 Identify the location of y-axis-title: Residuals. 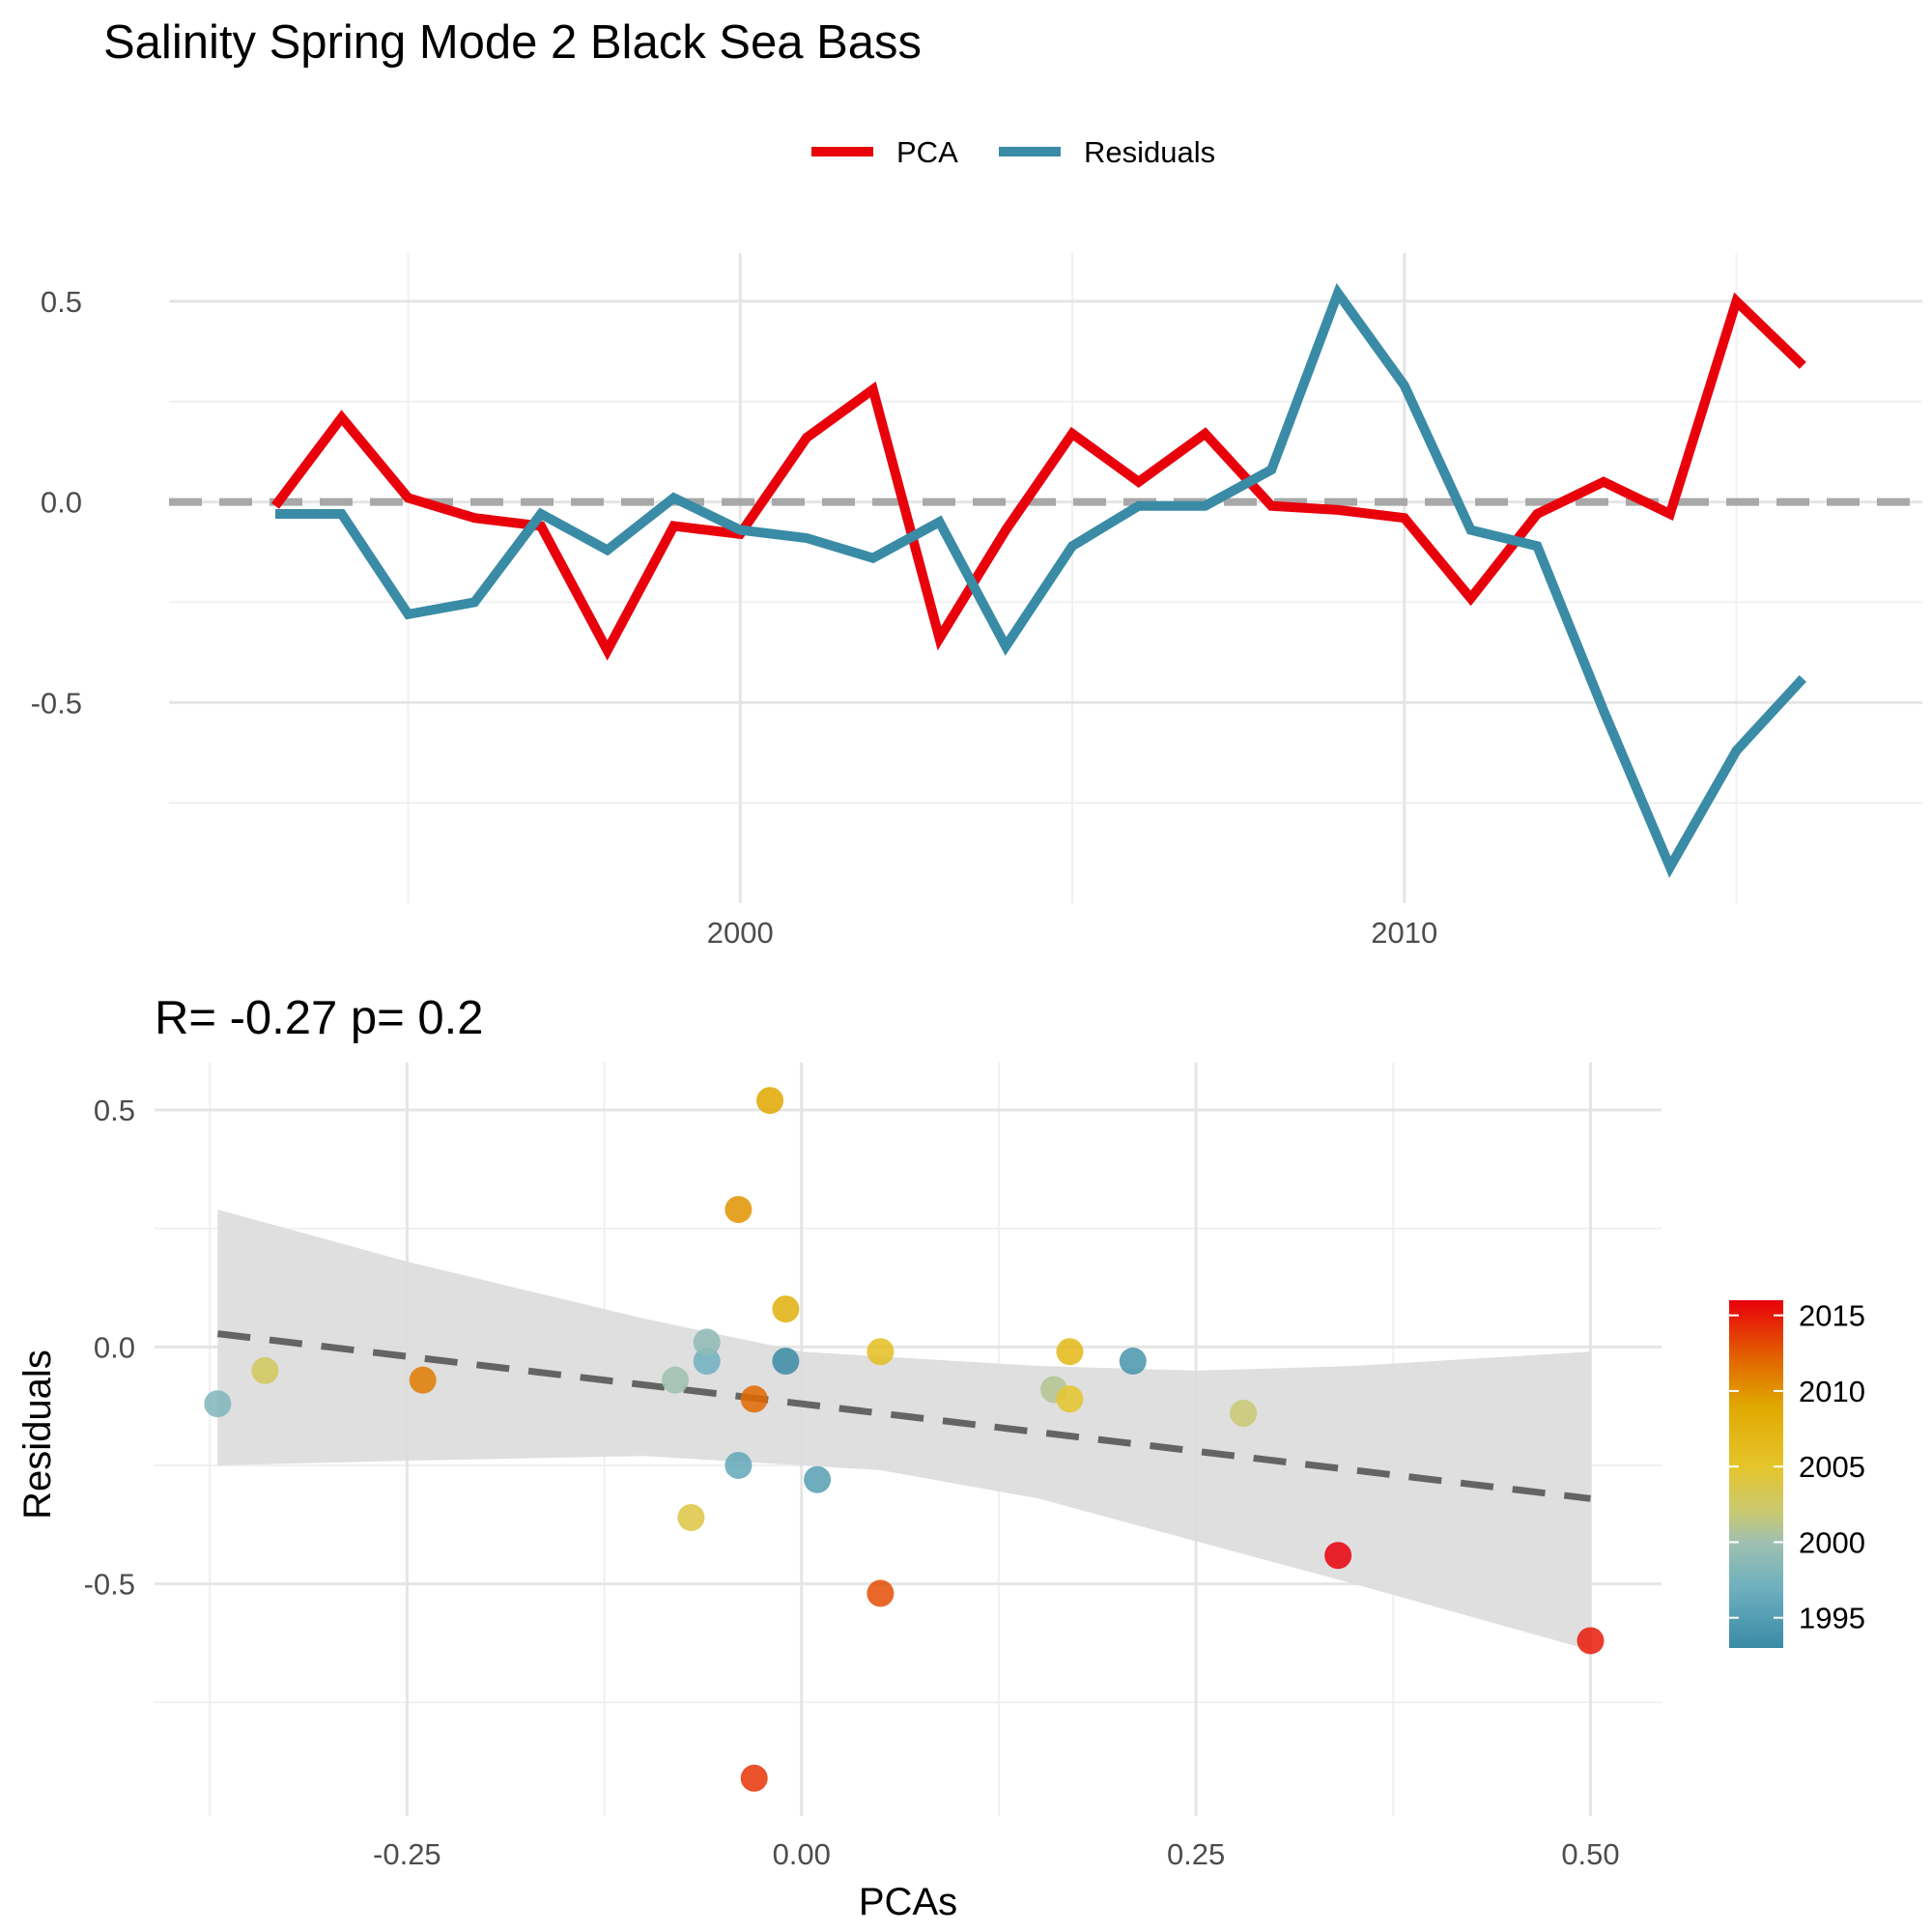
(37, 1435).